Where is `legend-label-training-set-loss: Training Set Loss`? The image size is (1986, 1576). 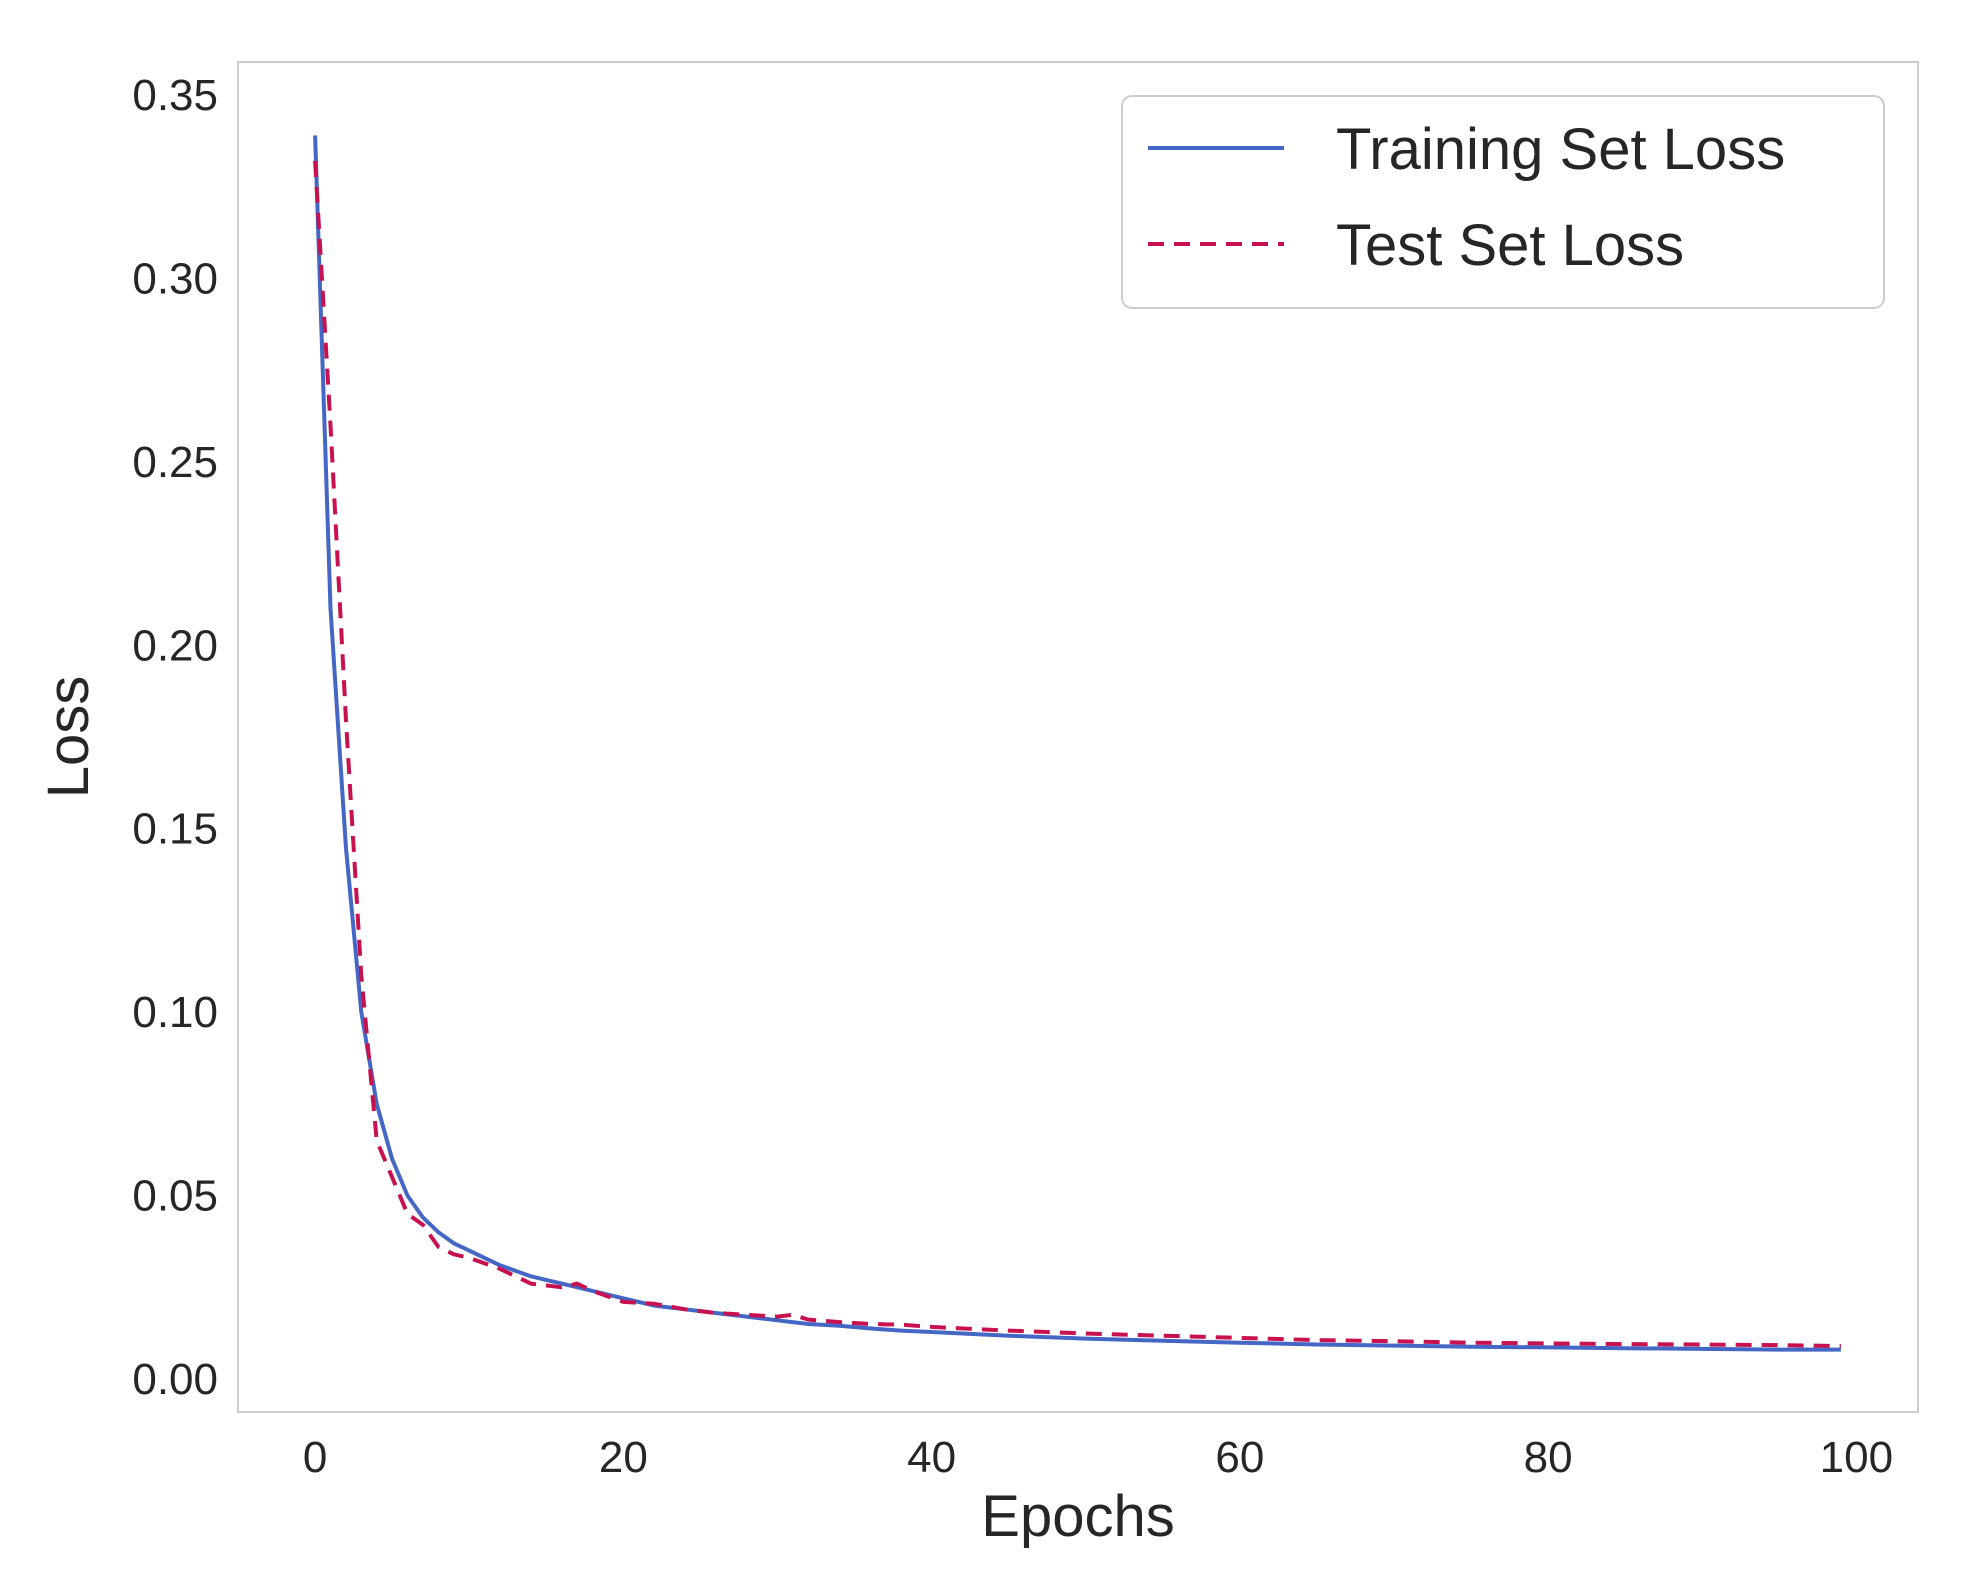
legend-label-training-set-loss: Training Set Loss is located at coordinates (1560, 149).